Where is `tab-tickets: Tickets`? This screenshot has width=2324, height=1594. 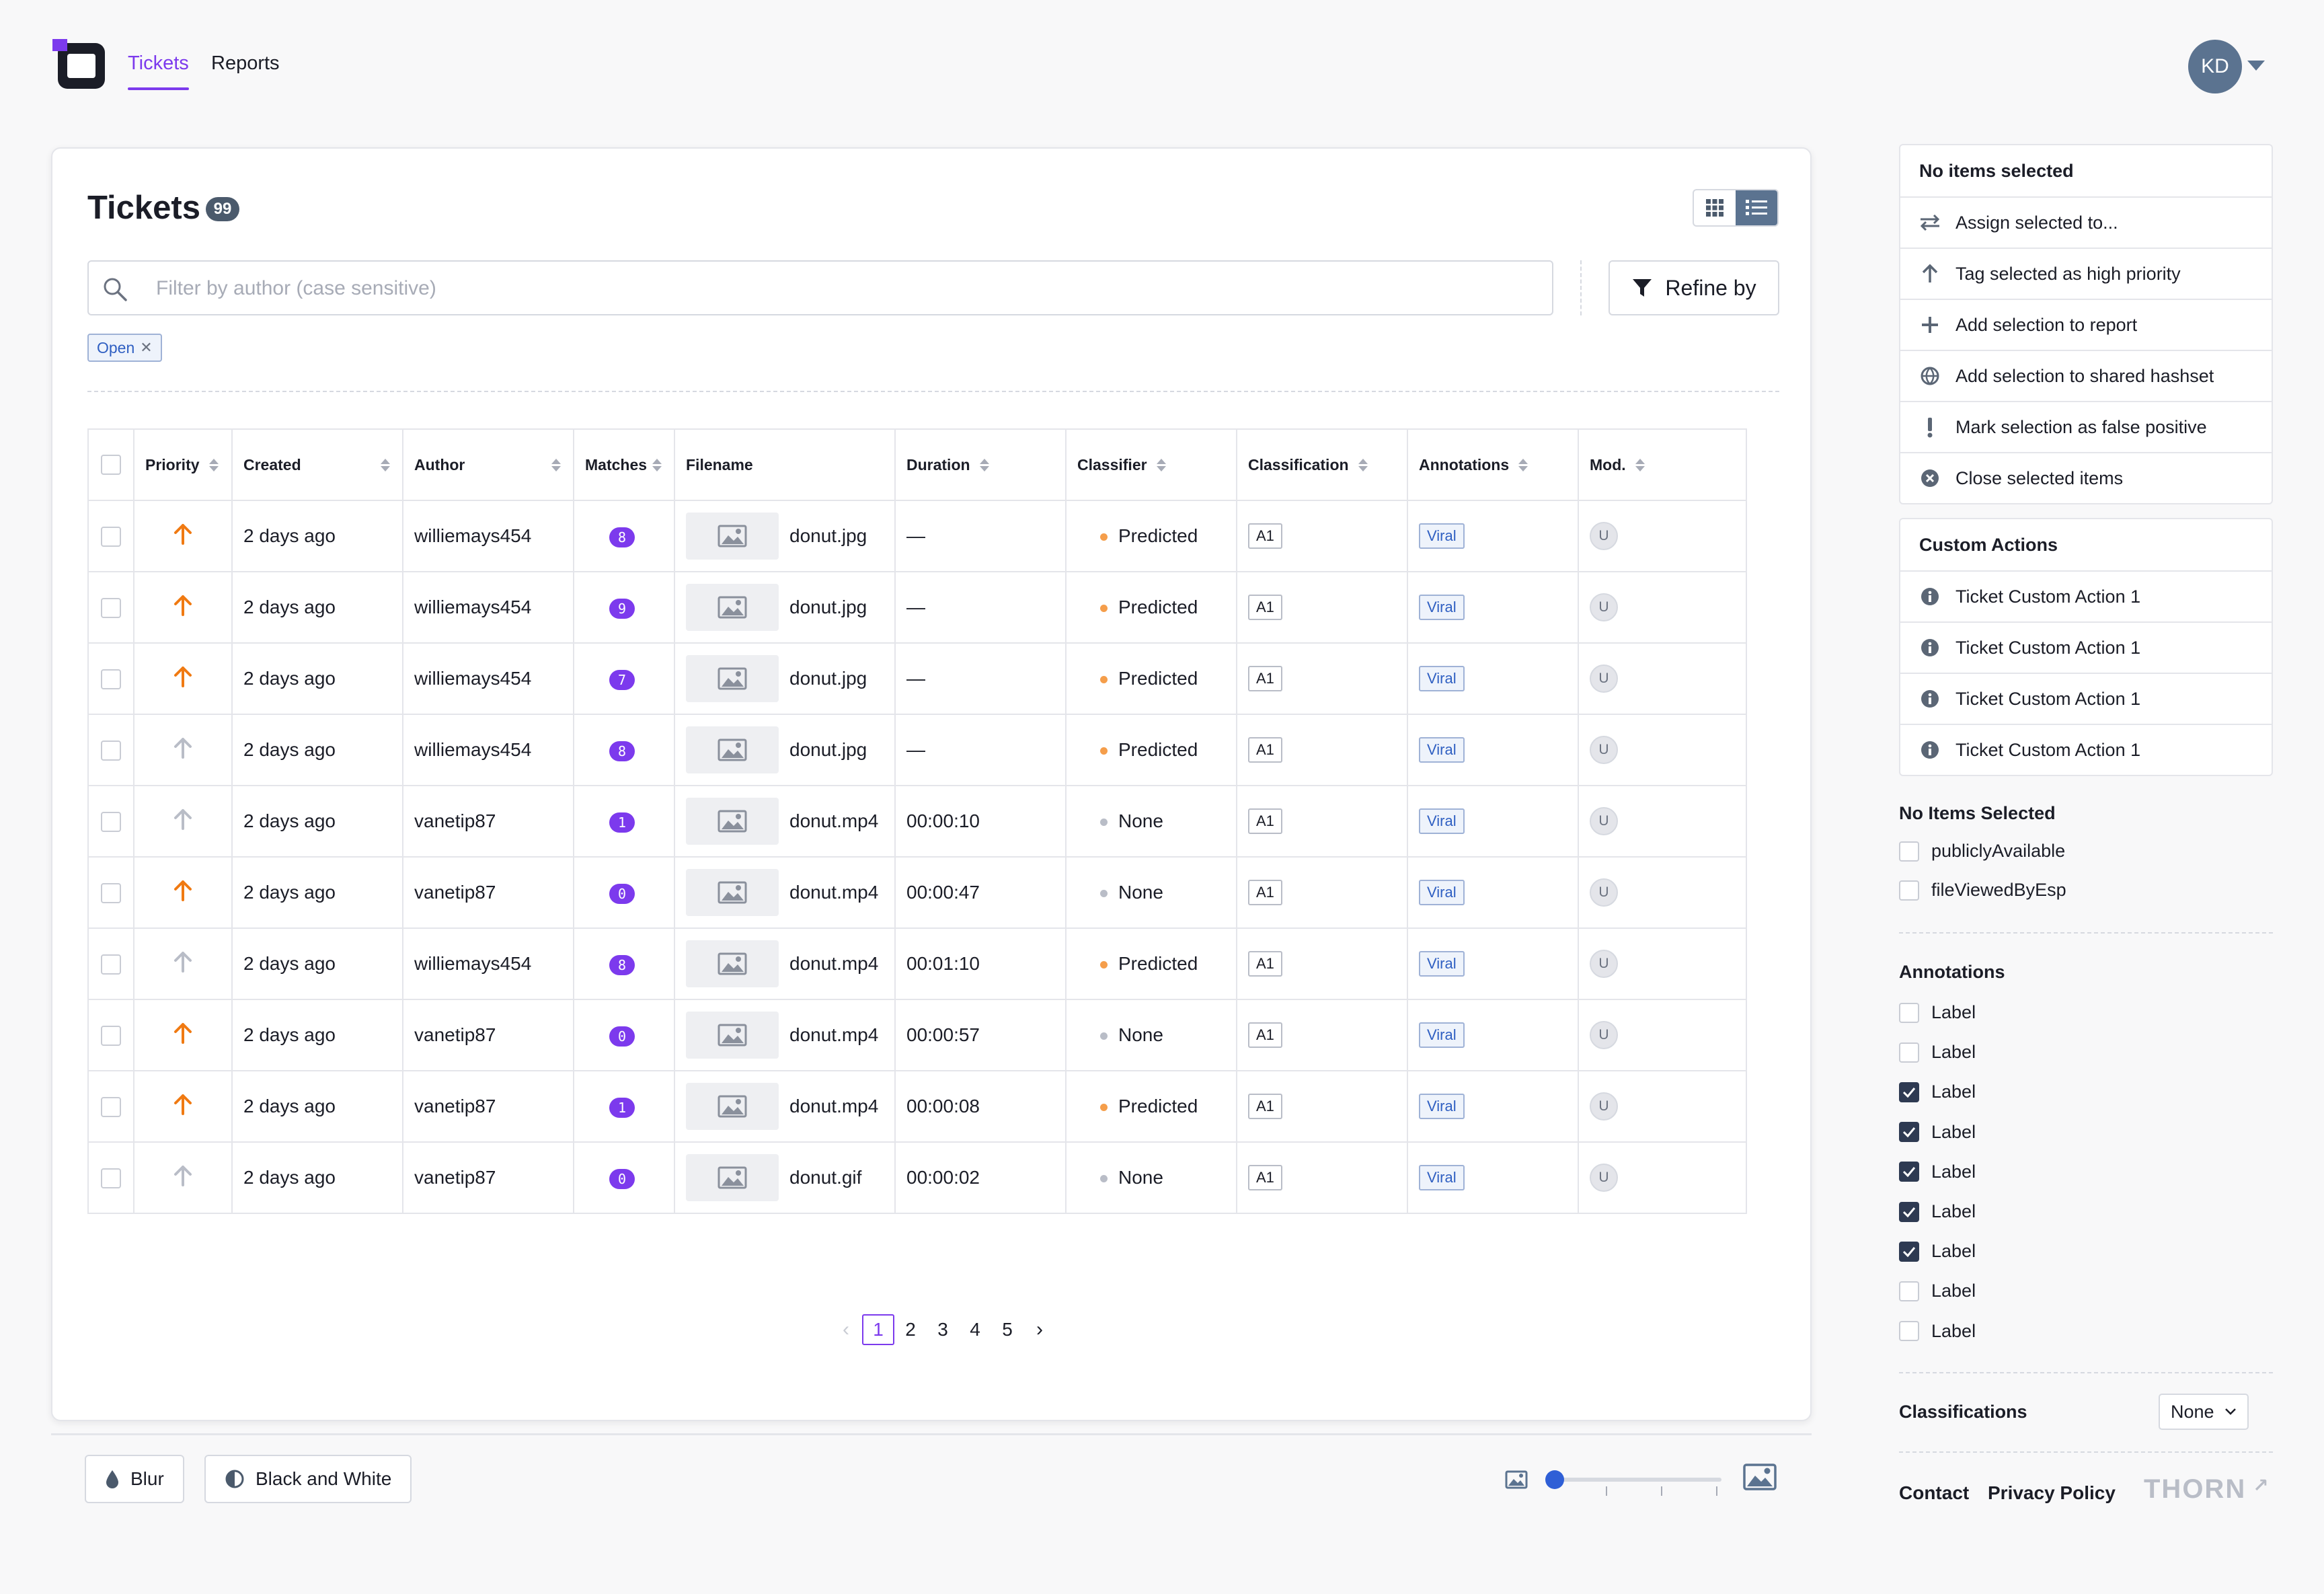 tab-tickets: Tickets is located at coordinates (159, 71).